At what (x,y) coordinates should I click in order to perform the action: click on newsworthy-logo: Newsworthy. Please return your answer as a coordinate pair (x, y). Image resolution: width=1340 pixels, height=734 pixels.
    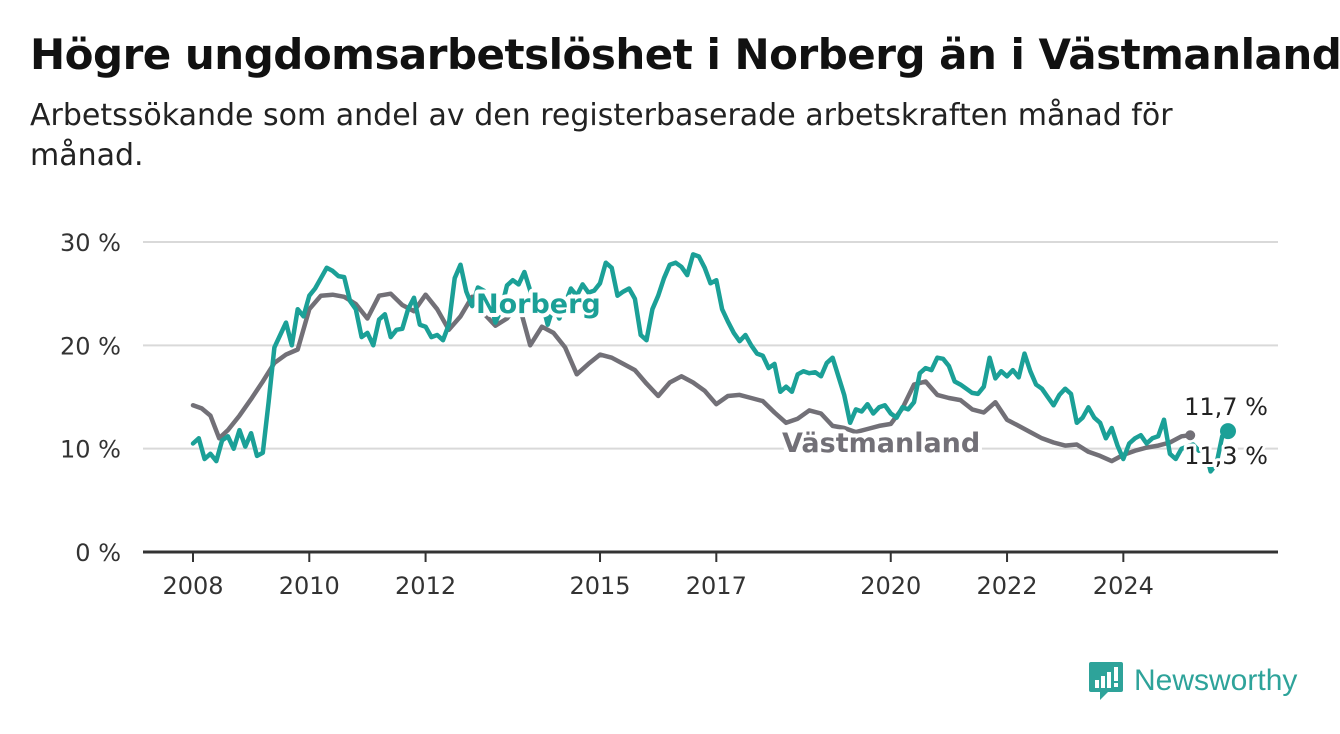
    Looking at the image, I should click on (1192, 681).